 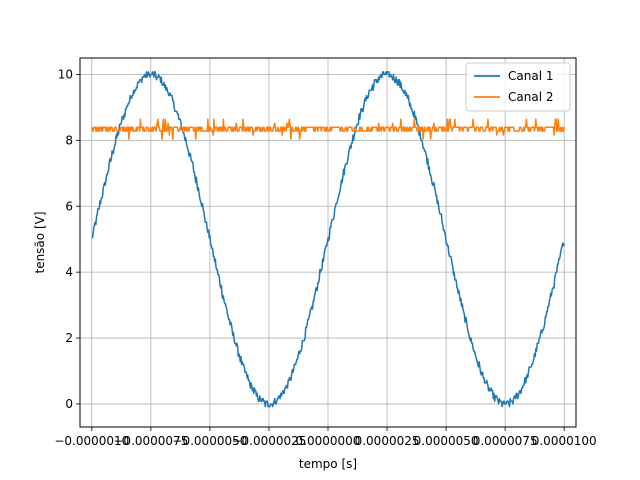 What do you see at coordinates (65, 74) in the screenshot?
I see `y-tick-label: 10` at bounding box center [65, 74].